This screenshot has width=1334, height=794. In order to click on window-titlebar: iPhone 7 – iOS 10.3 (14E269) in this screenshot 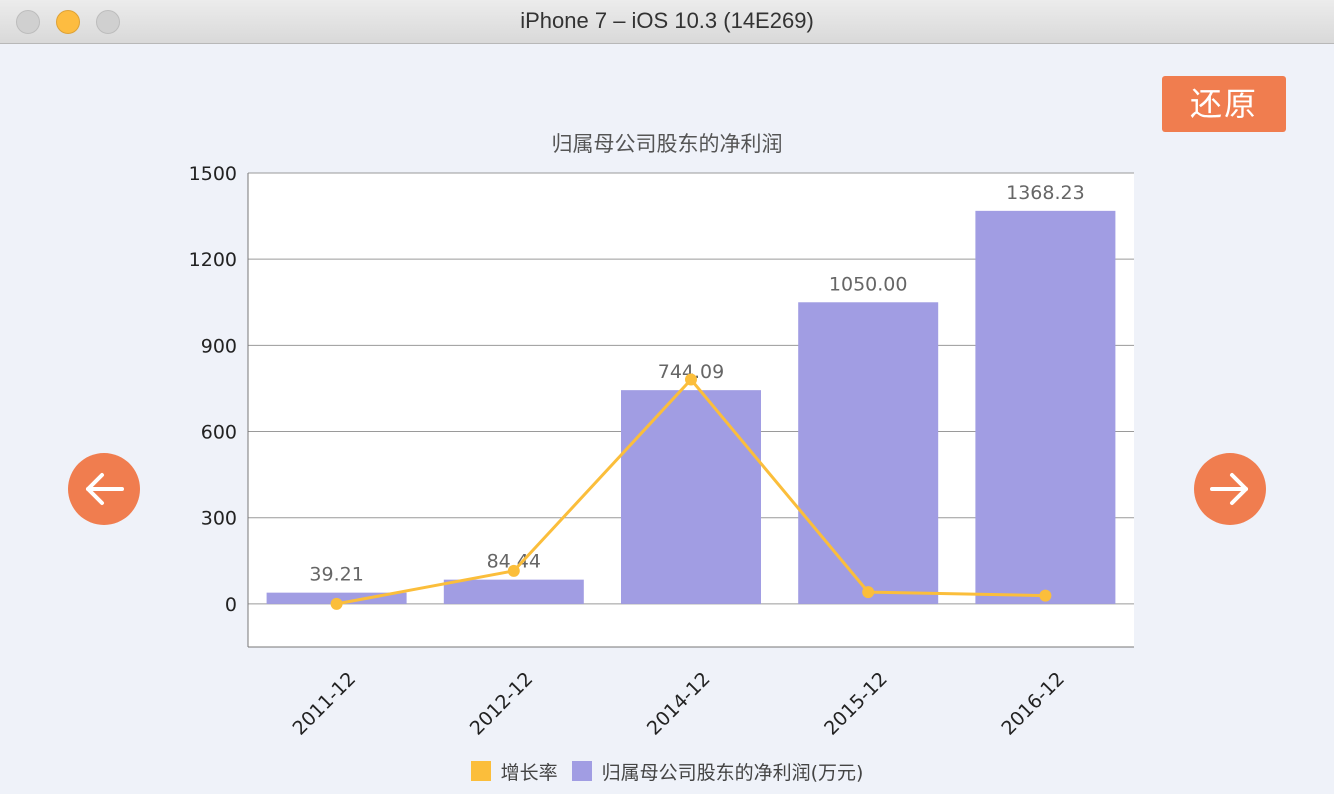, I will do `click(667, 22)`.